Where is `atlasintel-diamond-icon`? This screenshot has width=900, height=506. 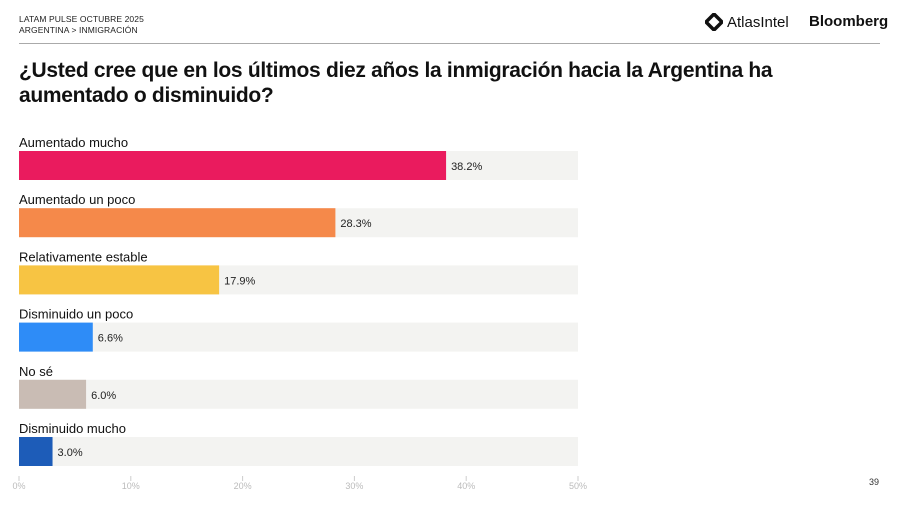 atlasintel-diamond-icon is located at coordinates (714, 22).